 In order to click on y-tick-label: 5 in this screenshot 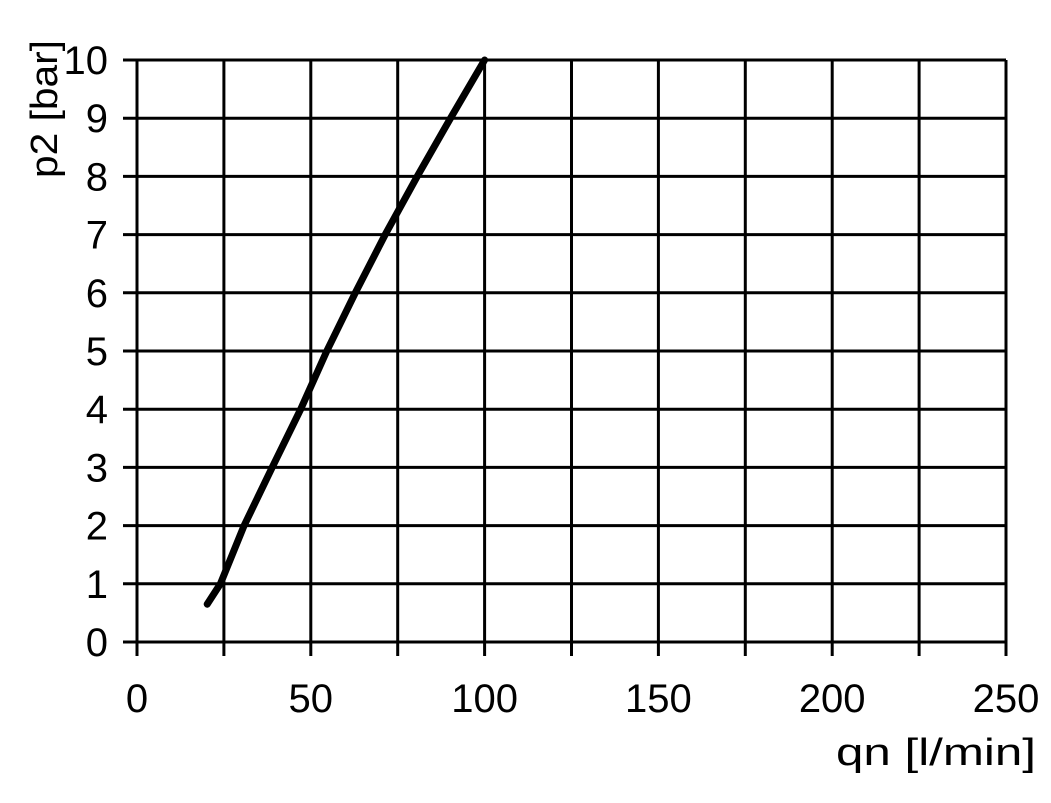, I will do `click(97, 352)`.